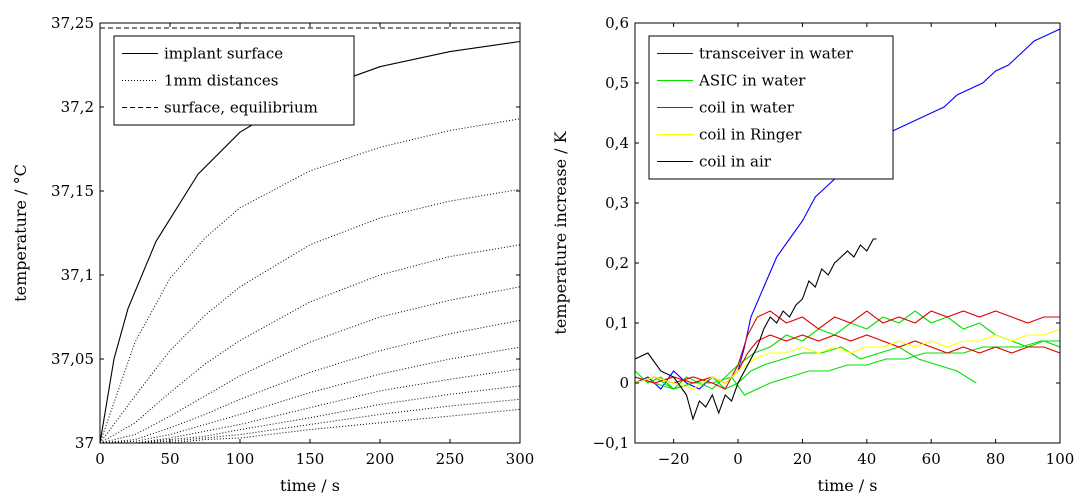 Image resolution: width=1078 pixels, height=499 pixels. I want to click on x-tick-label: 150, so click(310, 459).